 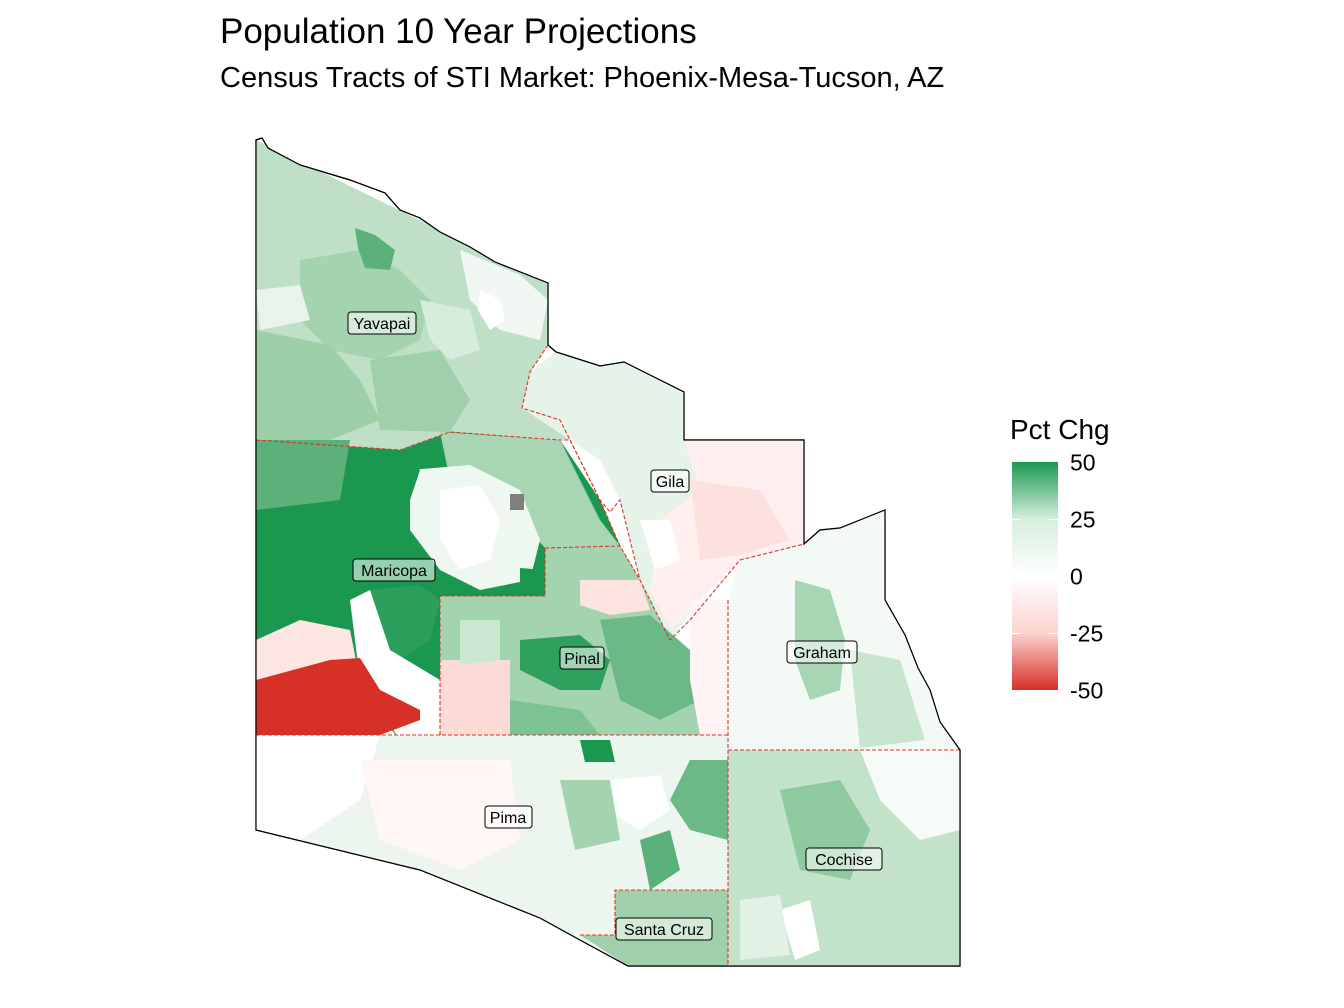 I want to click on svg-text: Graham, so click(x=822, y=653).